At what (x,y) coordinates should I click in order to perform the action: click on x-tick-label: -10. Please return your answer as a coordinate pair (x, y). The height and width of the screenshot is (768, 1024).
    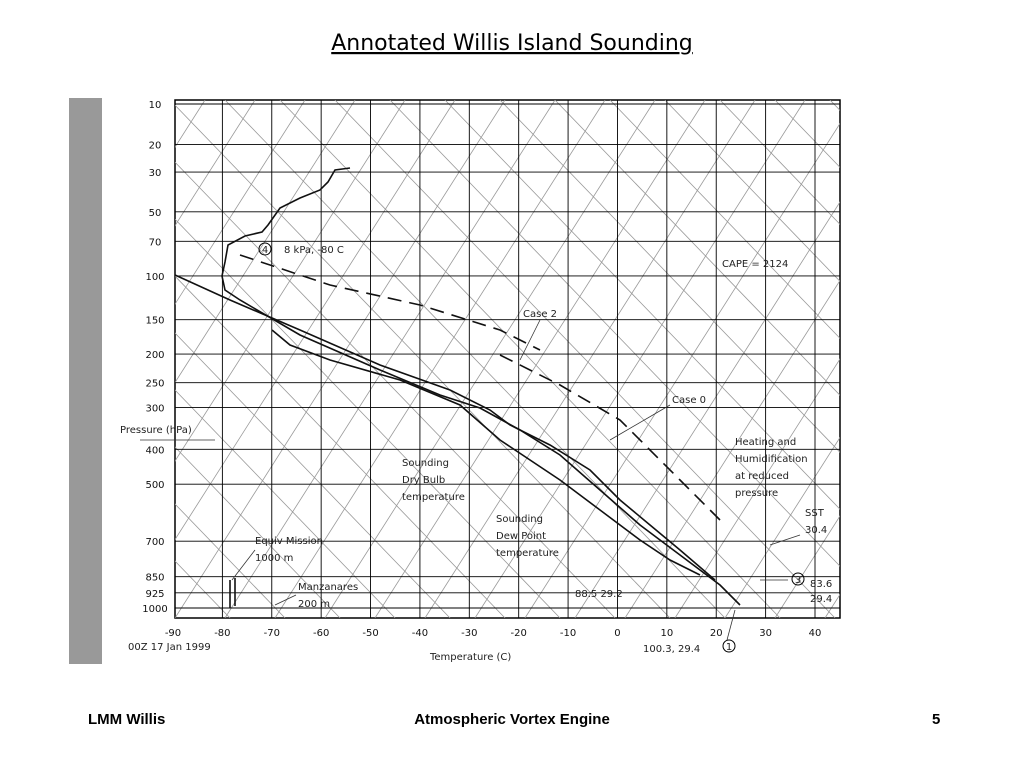
    Looking at the image, I should click on (568, 633).